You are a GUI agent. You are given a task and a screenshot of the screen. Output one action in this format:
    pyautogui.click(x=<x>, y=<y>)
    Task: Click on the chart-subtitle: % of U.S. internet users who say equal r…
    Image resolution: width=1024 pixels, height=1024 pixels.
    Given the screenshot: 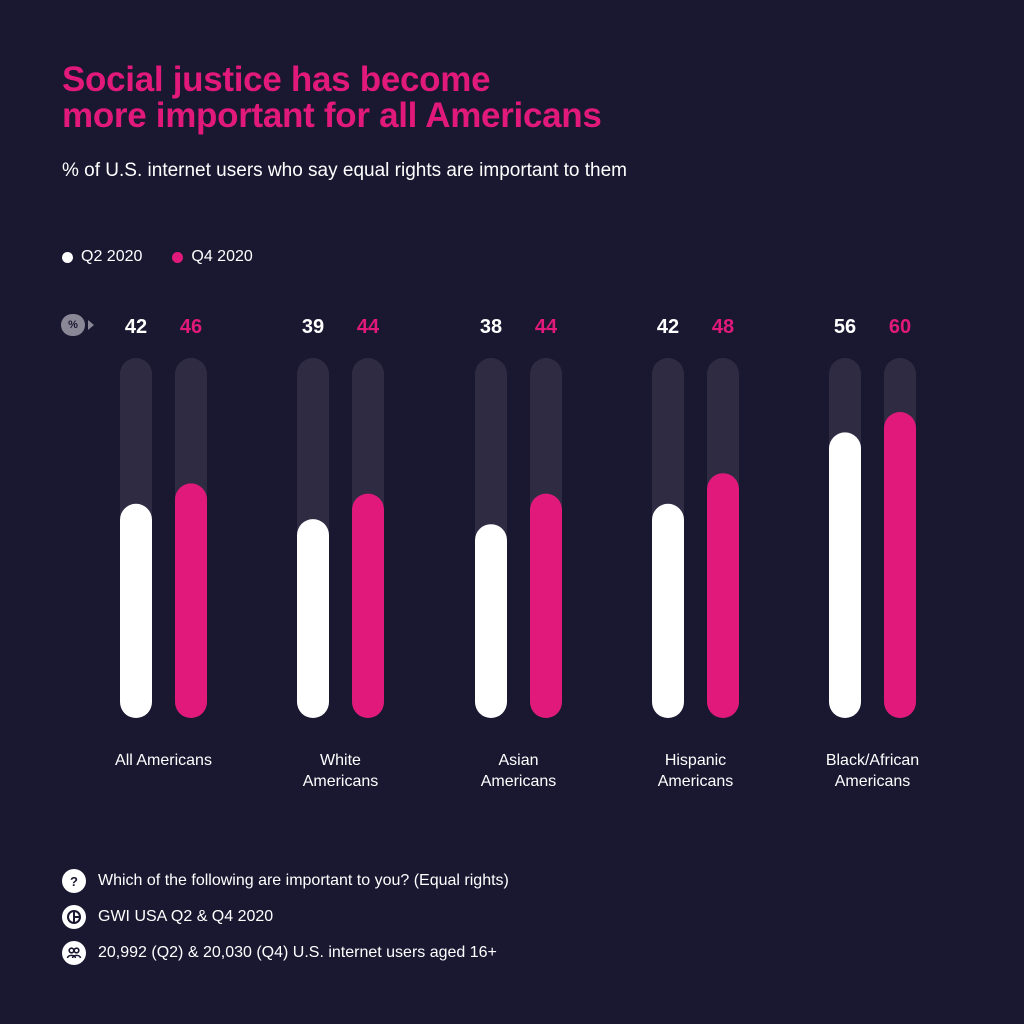 What is the action you would take?
    pyautogui.click(x=344, y=170)
    